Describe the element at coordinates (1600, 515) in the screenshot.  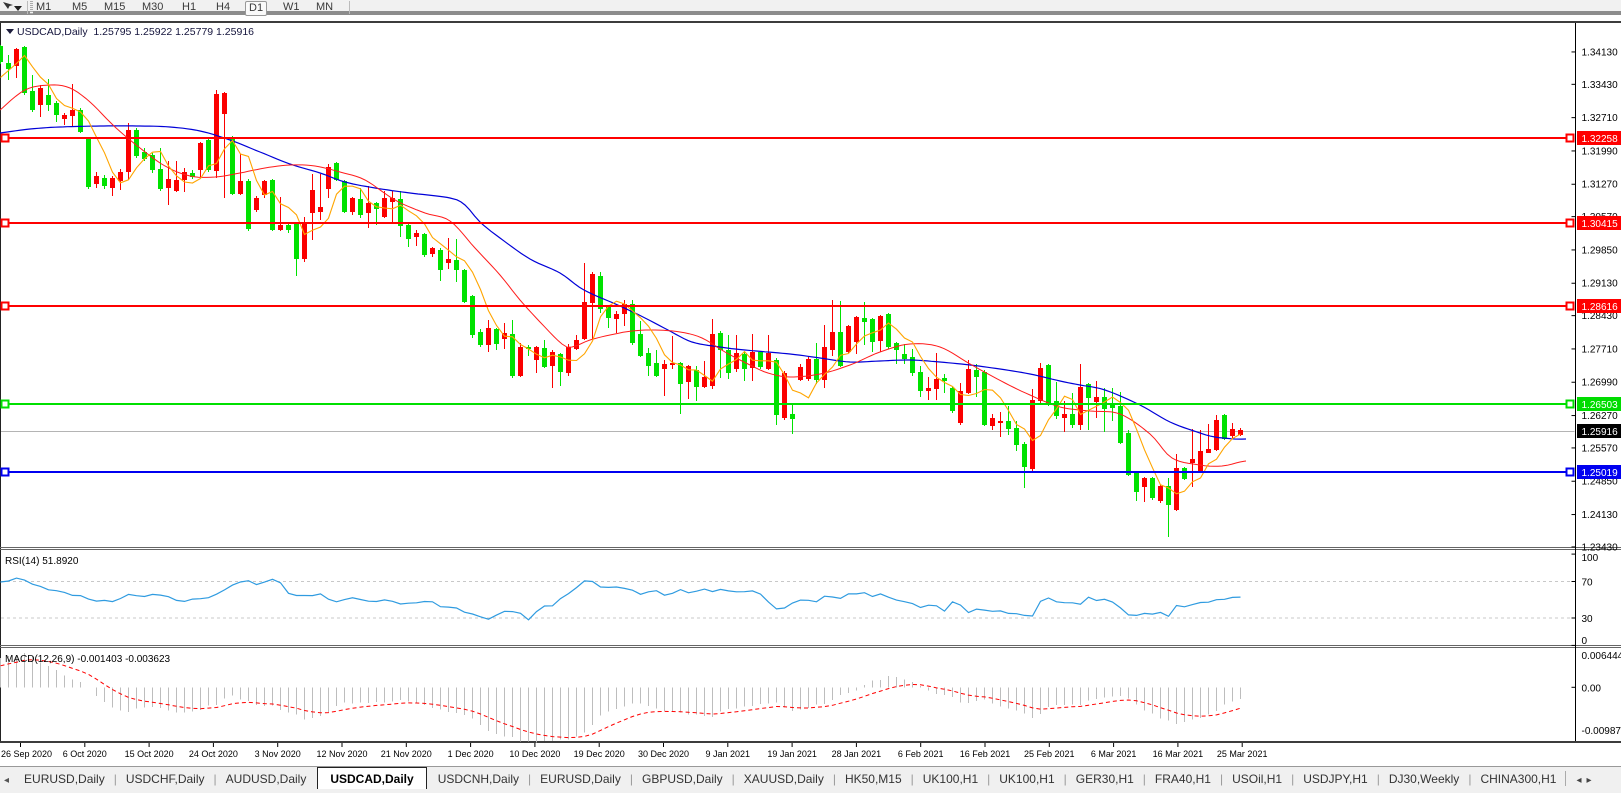
I see `svg-text: 1.24130` at that location.